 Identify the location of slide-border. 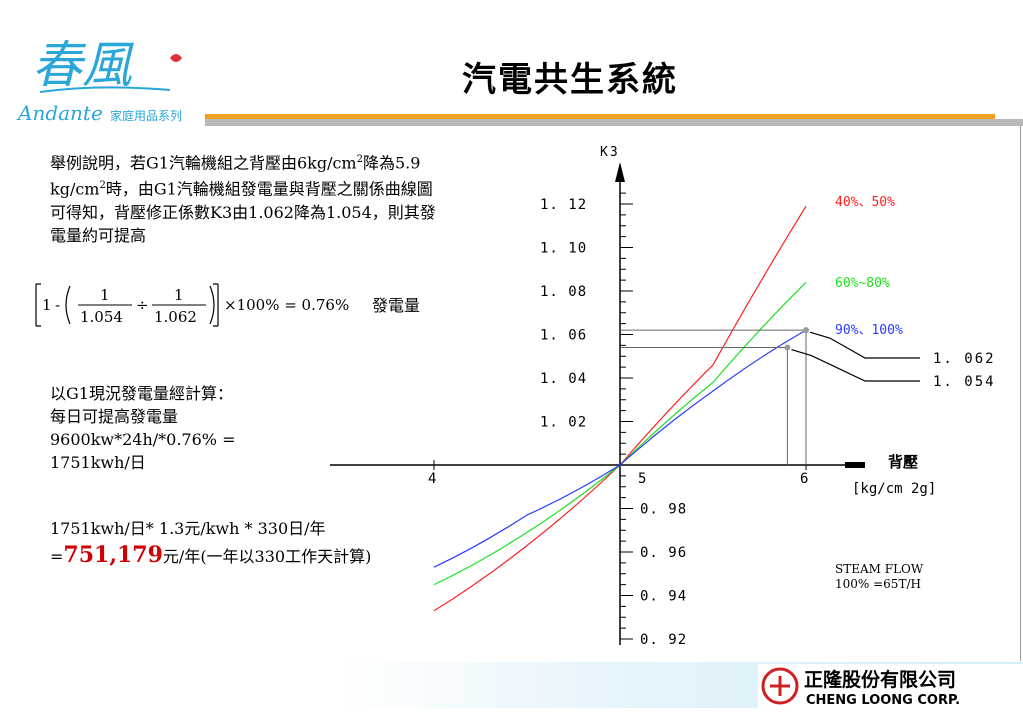
(1020, 393).